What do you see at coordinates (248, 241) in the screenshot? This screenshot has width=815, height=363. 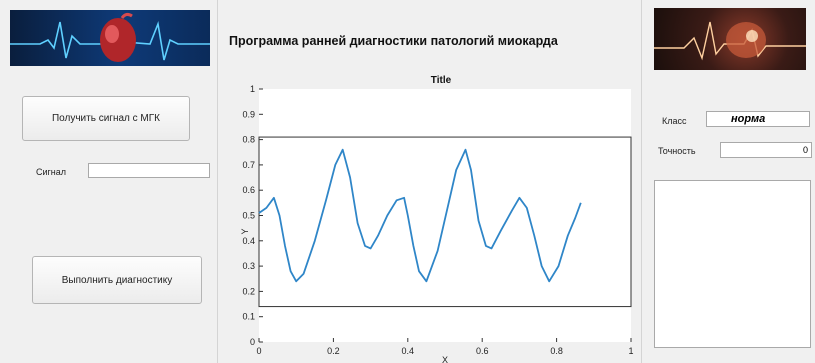 I see `y-tick-label: 0.4` at bounding box center [248, 241].